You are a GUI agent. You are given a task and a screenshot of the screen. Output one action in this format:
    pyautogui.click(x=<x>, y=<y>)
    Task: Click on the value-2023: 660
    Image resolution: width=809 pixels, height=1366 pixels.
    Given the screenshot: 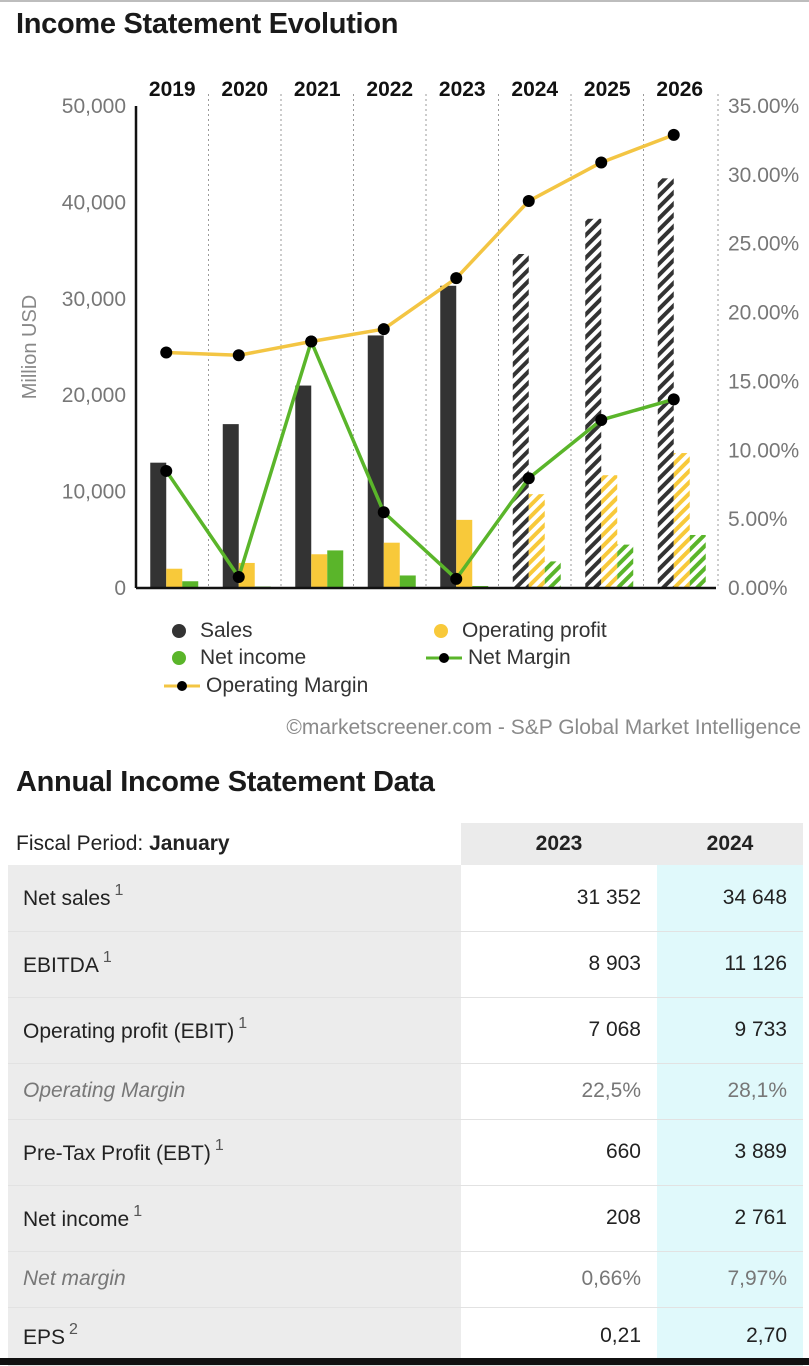 What is the action you would take?
    pyautogui.click(x=559, y=1152)
    